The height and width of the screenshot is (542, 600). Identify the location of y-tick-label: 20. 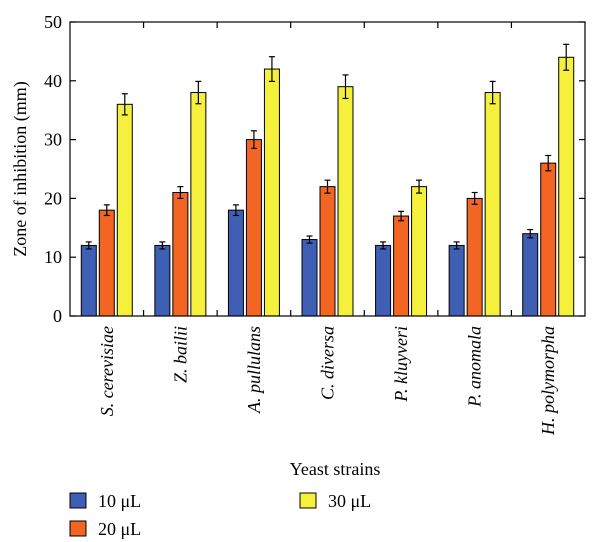
(53, 198).